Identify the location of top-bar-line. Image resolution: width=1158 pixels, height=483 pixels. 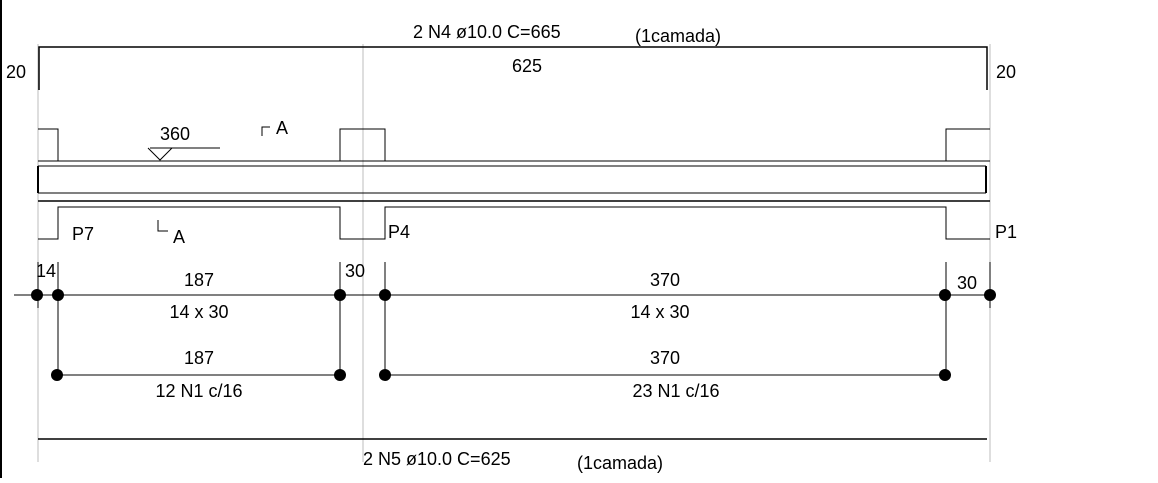
(513, 68).